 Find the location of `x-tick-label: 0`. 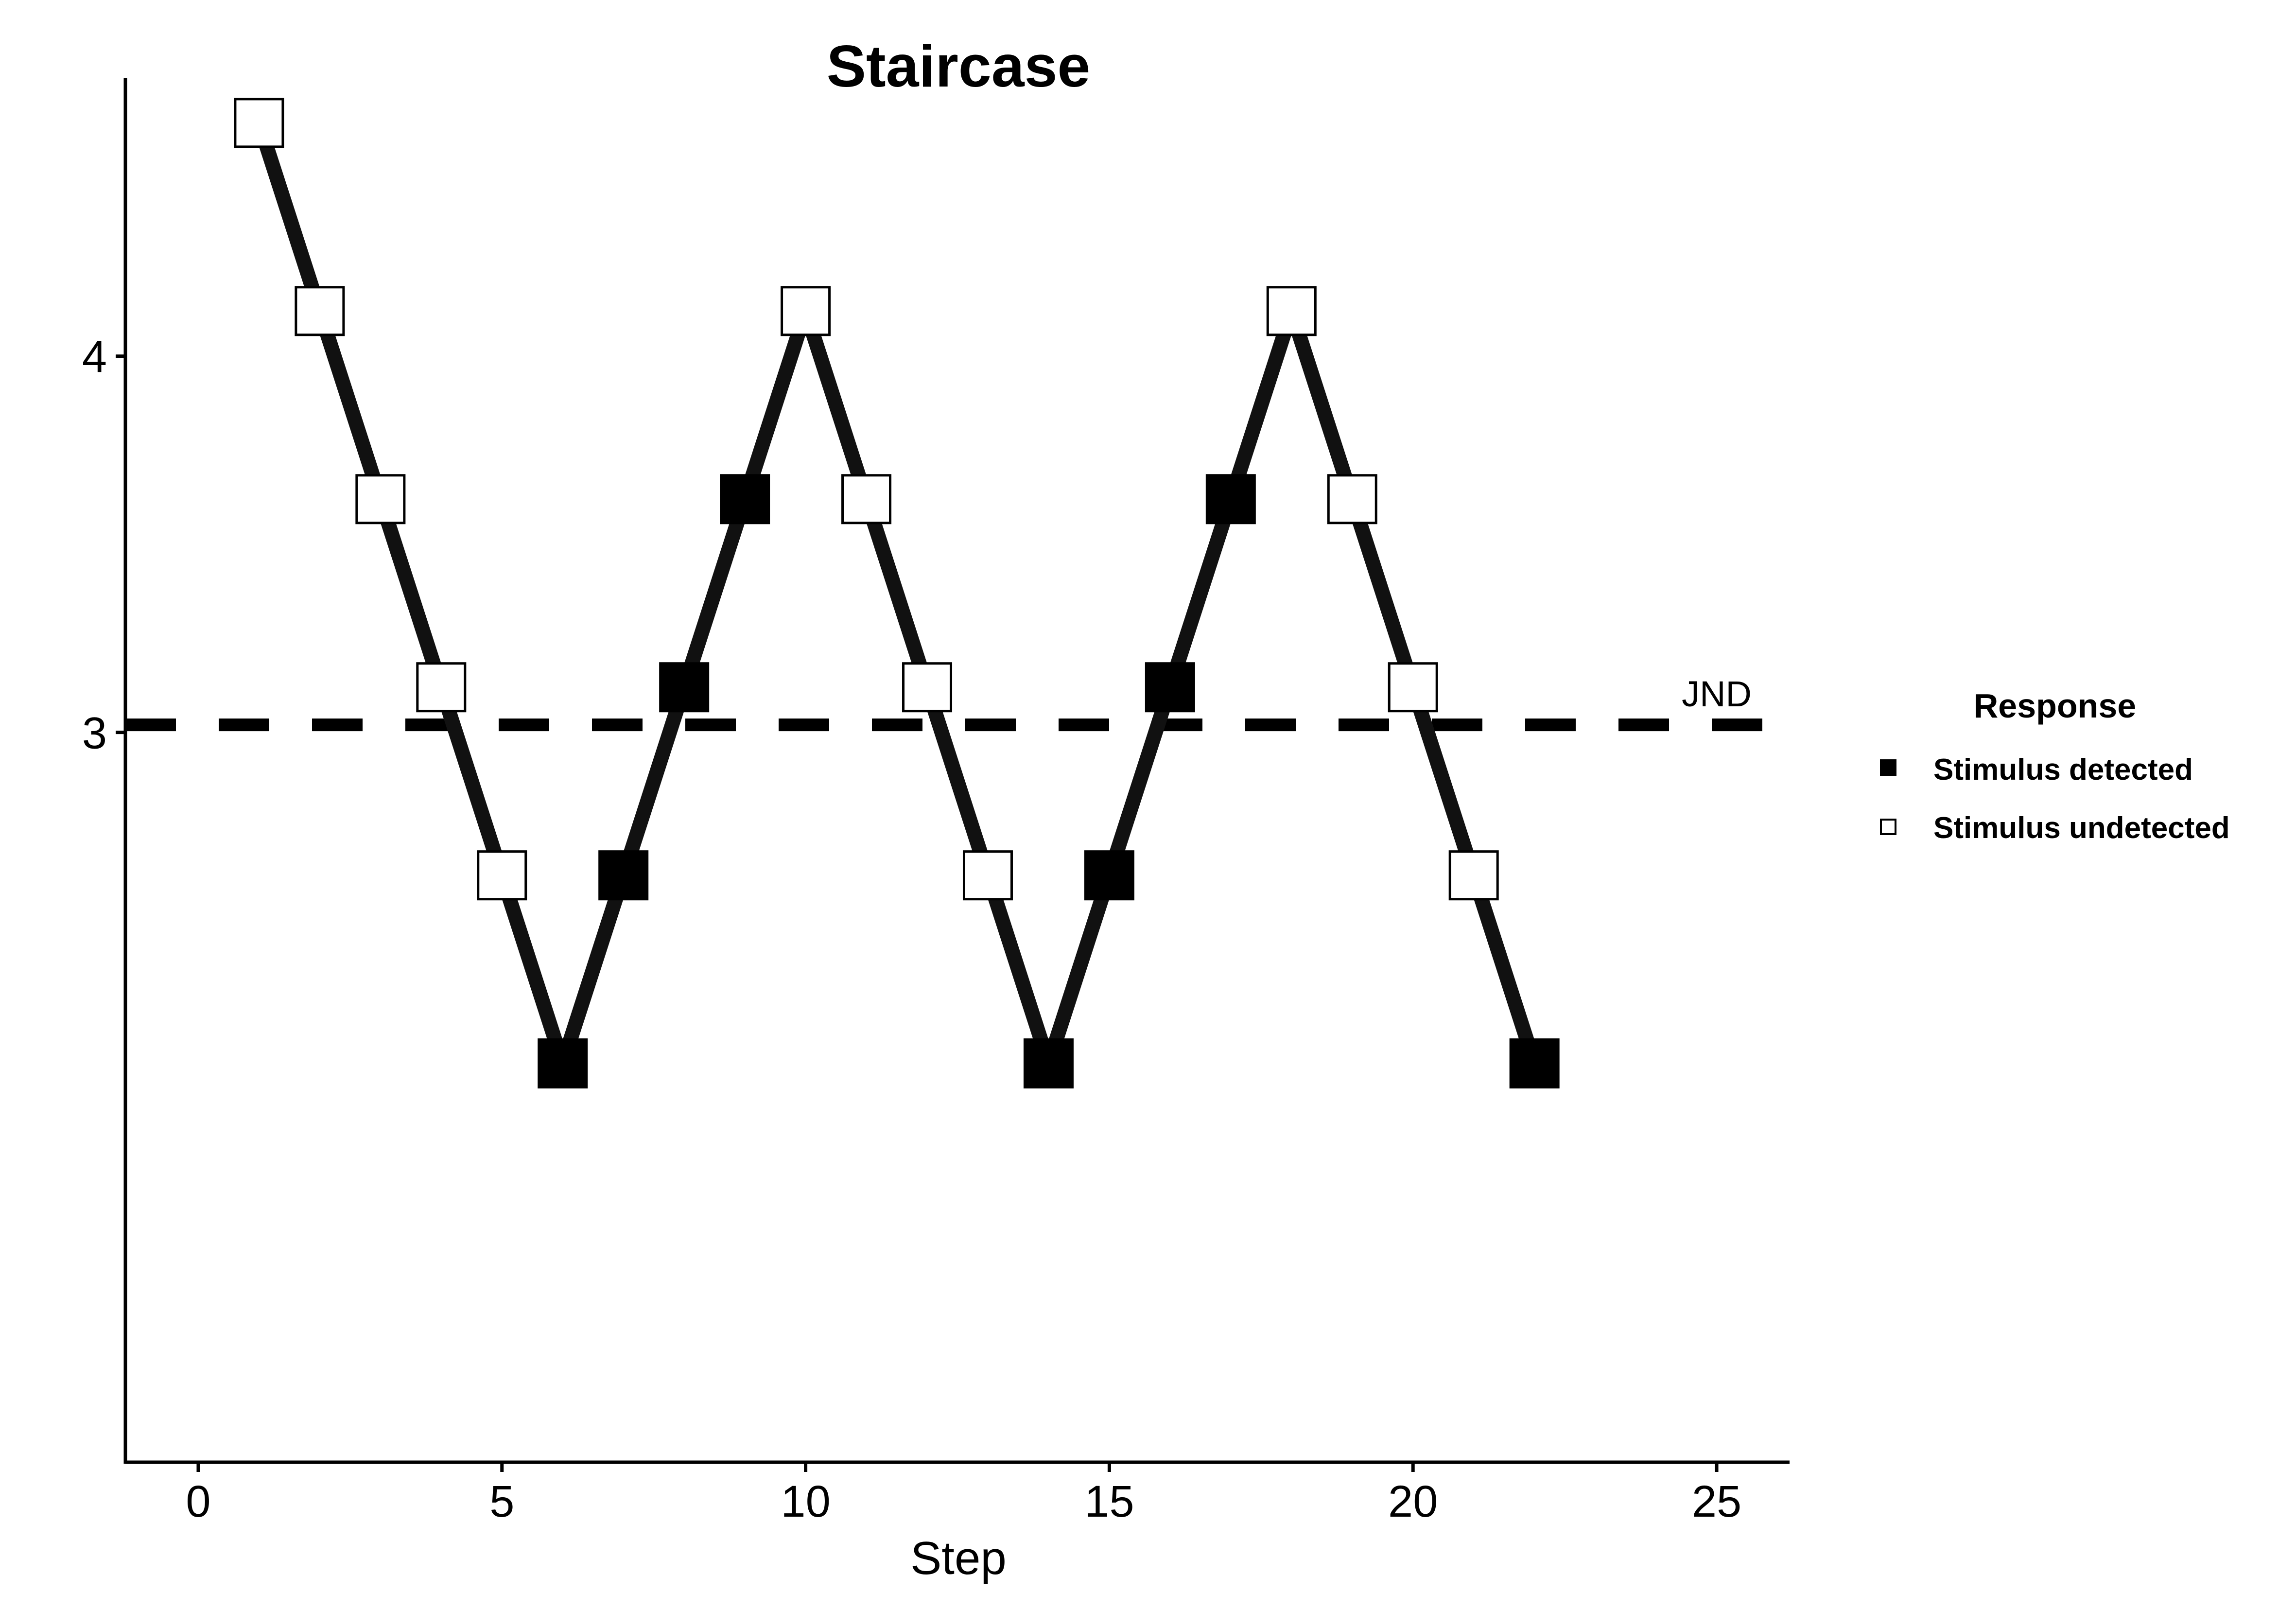

x-tick-label: 0 is located at coordinates (198, 1501).